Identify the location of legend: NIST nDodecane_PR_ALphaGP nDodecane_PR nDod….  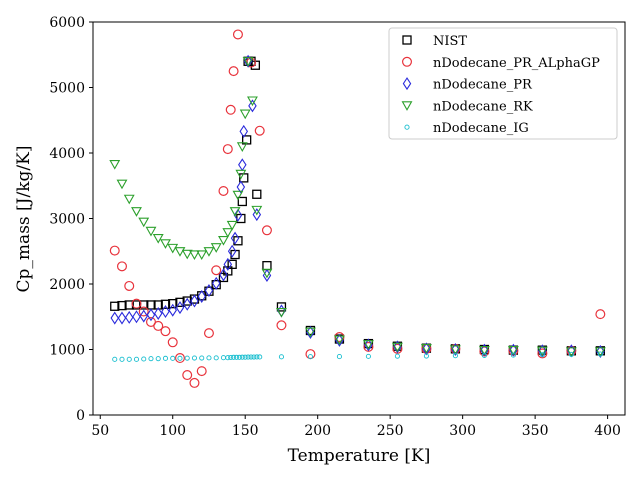
(503, 83).